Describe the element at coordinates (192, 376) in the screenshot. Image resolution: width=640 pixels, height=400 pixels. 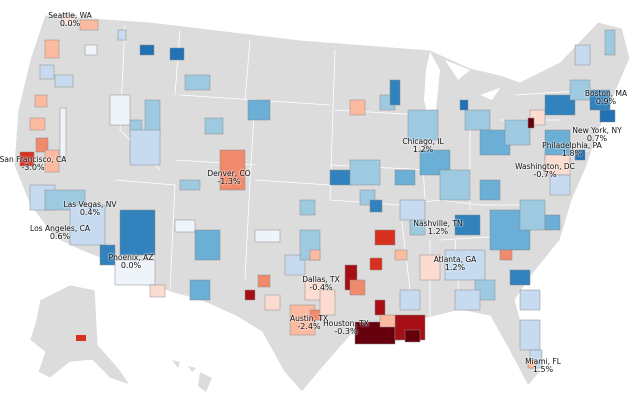
I see `hawaii` at that location.